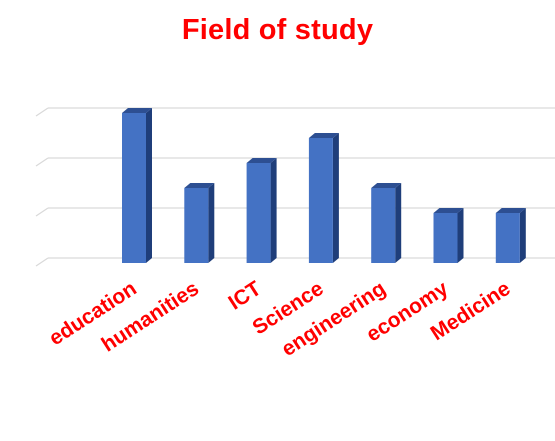 This screenshot has height=441, width=555. I want to click on chart-title: Field of study, so click(277, 30).